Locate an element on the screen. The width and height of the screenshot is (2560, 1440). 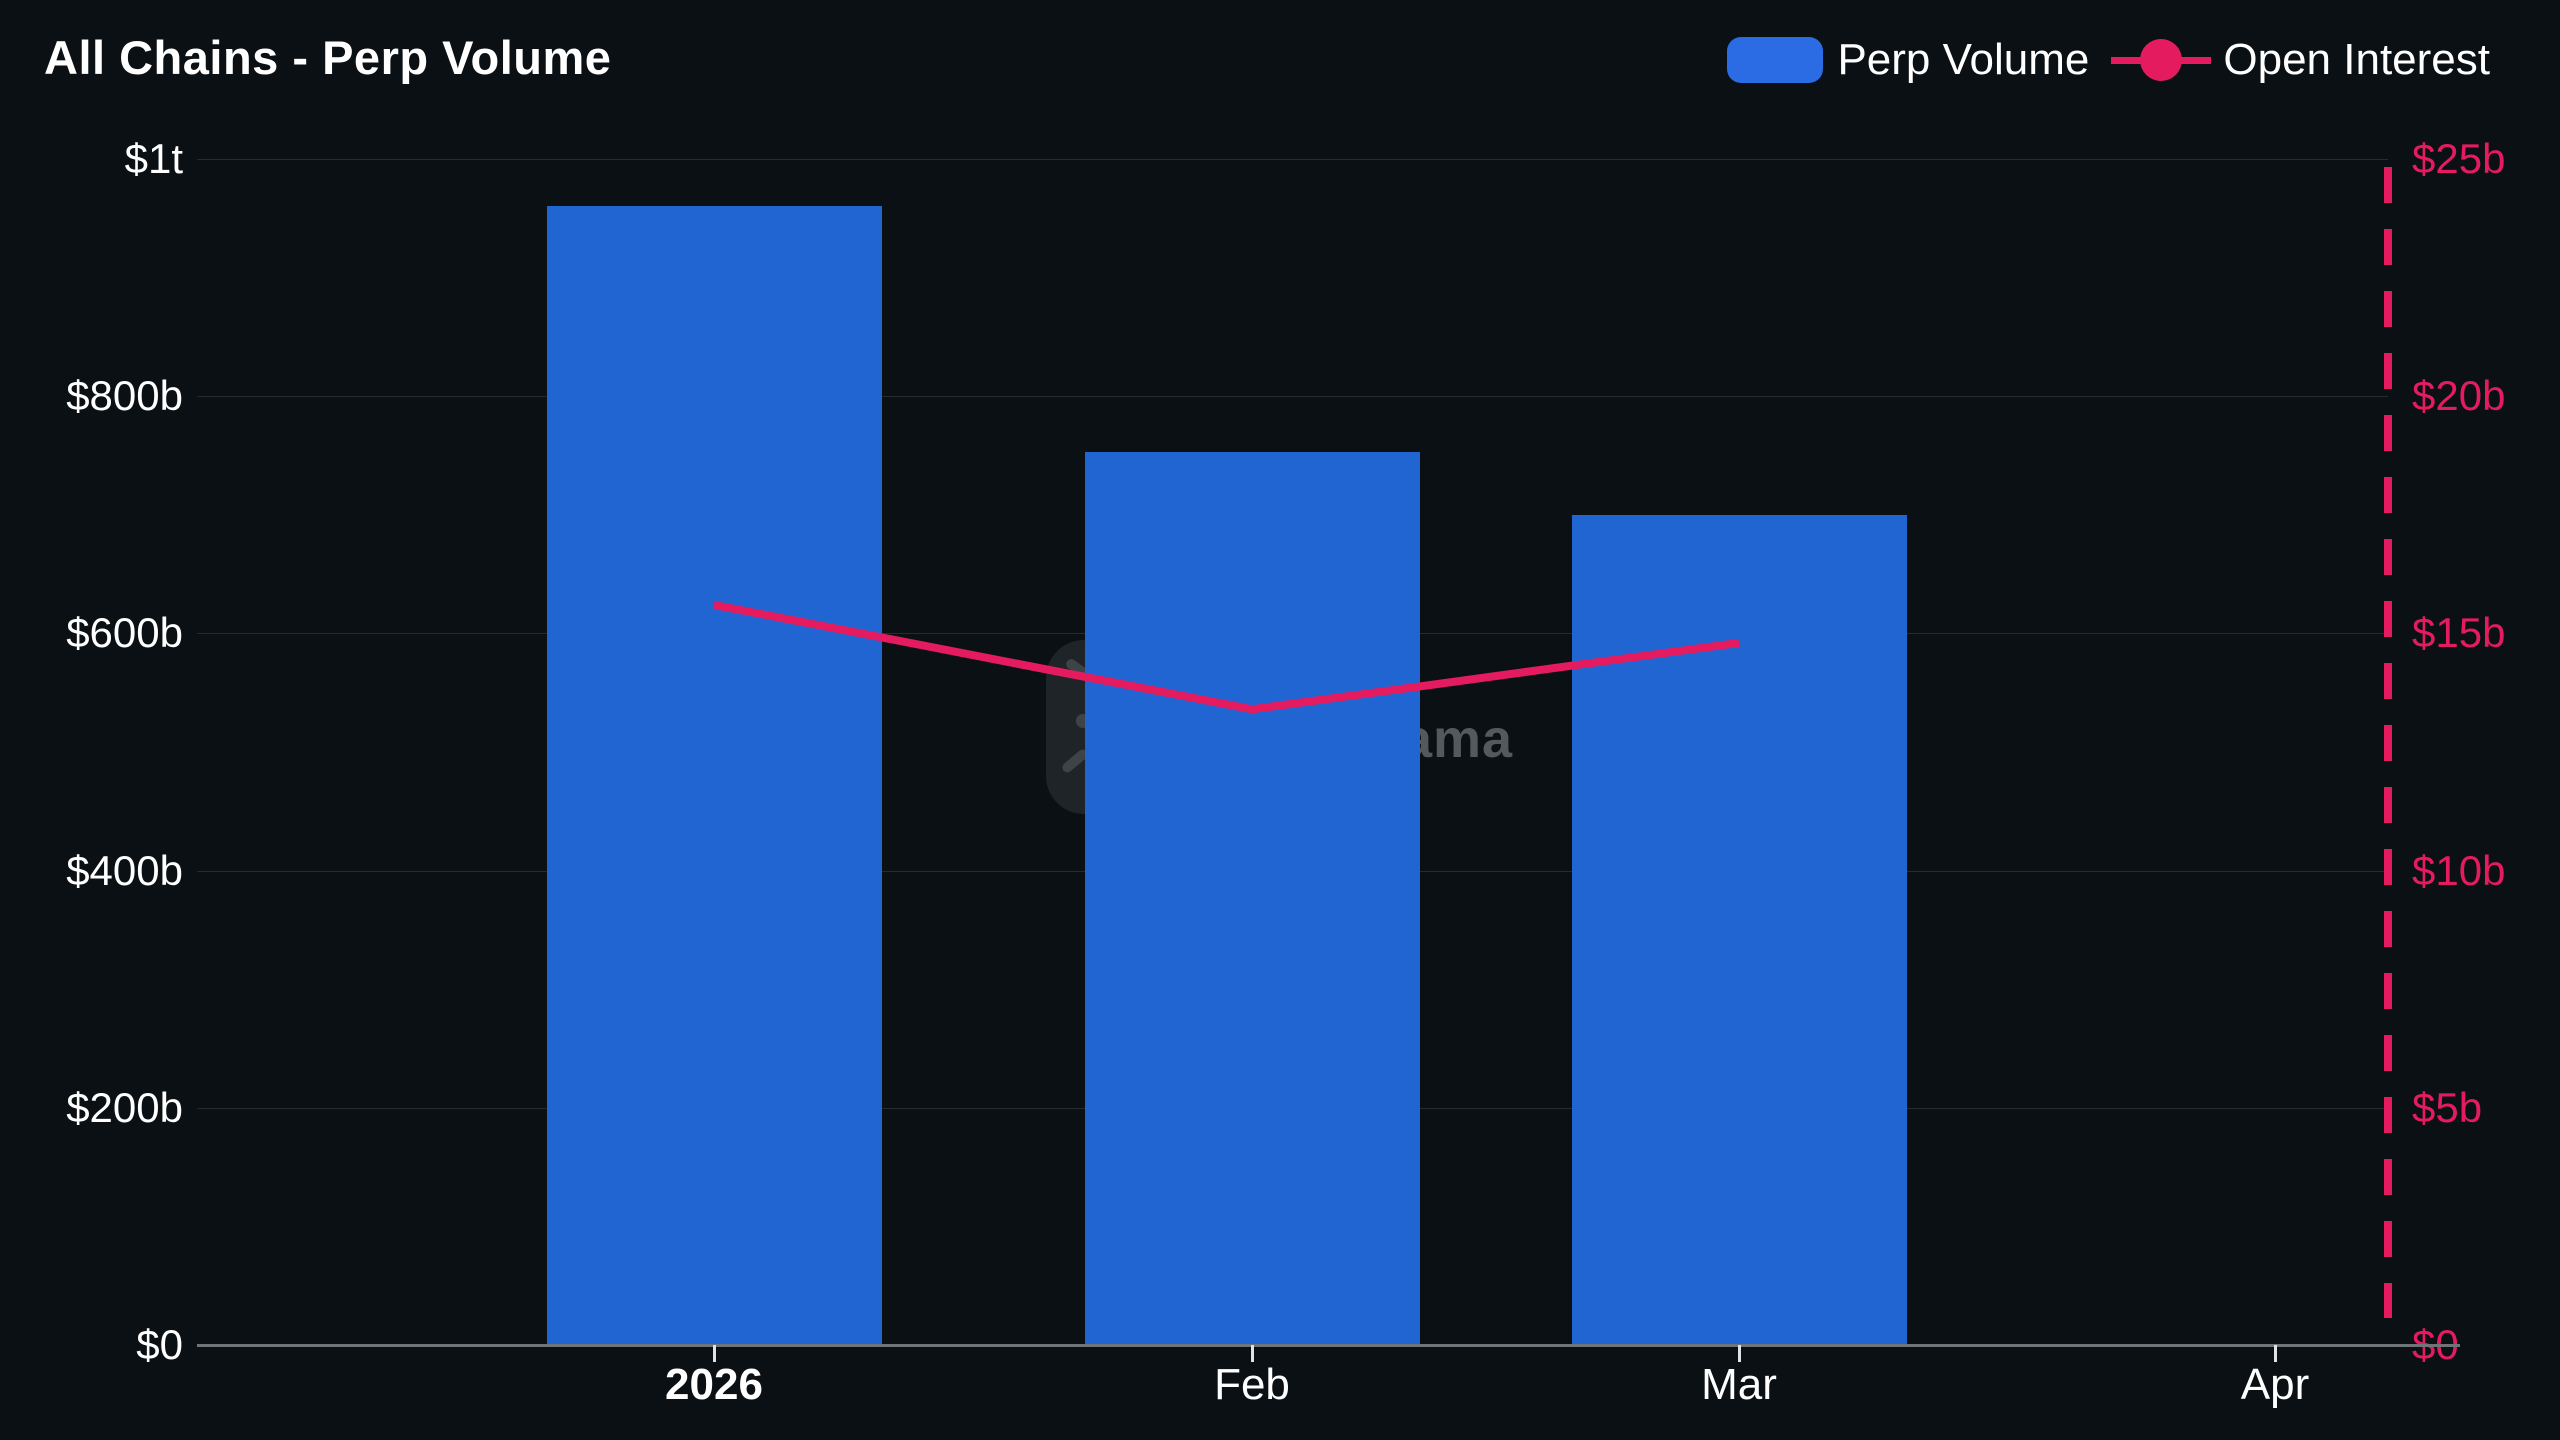
right-axis-tick-label: $15b is located at coordinates (2459, 633).